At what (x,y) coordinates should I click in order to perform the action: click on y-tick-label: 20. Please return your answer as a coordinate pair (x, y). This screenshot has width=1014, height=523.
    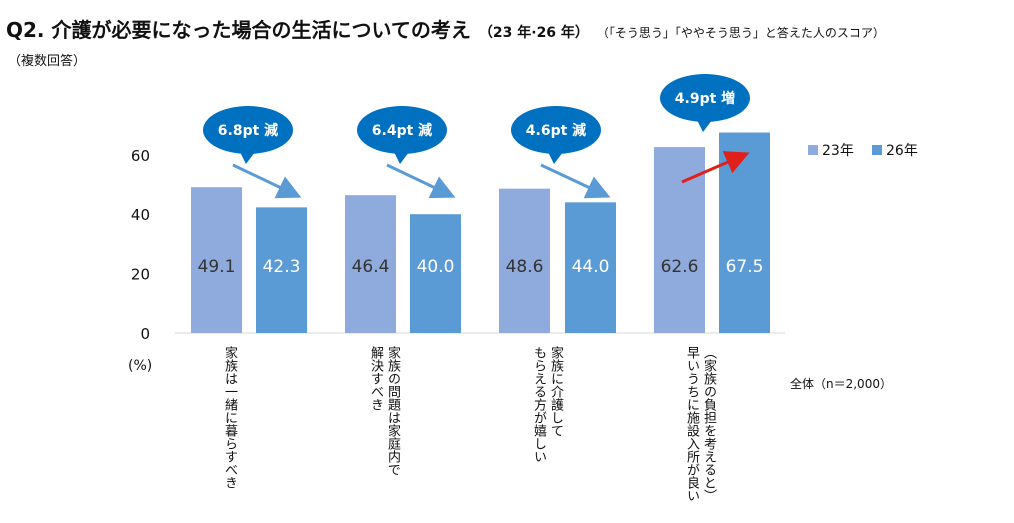
    Looking at the image, I should click on (140, 275).